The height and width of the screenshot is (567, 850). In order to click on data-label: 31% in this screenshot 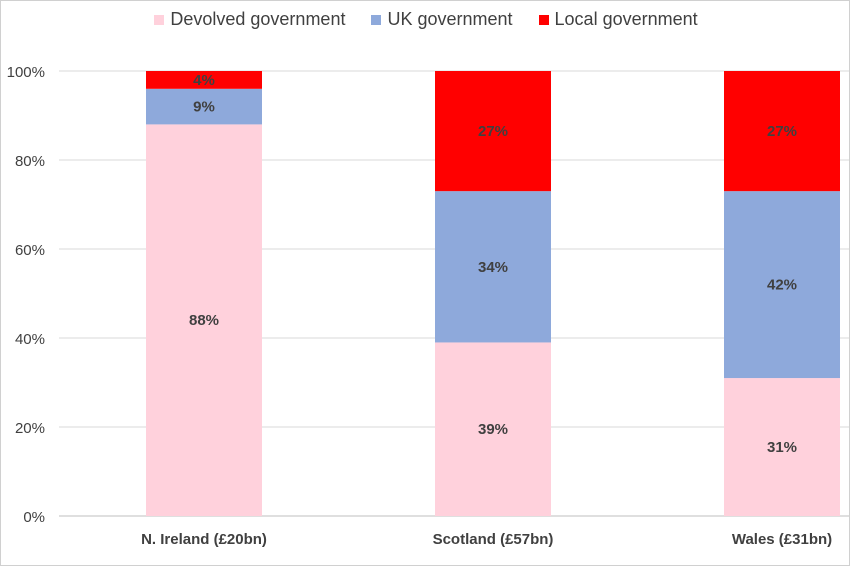, I will do `click(782, 447)`.